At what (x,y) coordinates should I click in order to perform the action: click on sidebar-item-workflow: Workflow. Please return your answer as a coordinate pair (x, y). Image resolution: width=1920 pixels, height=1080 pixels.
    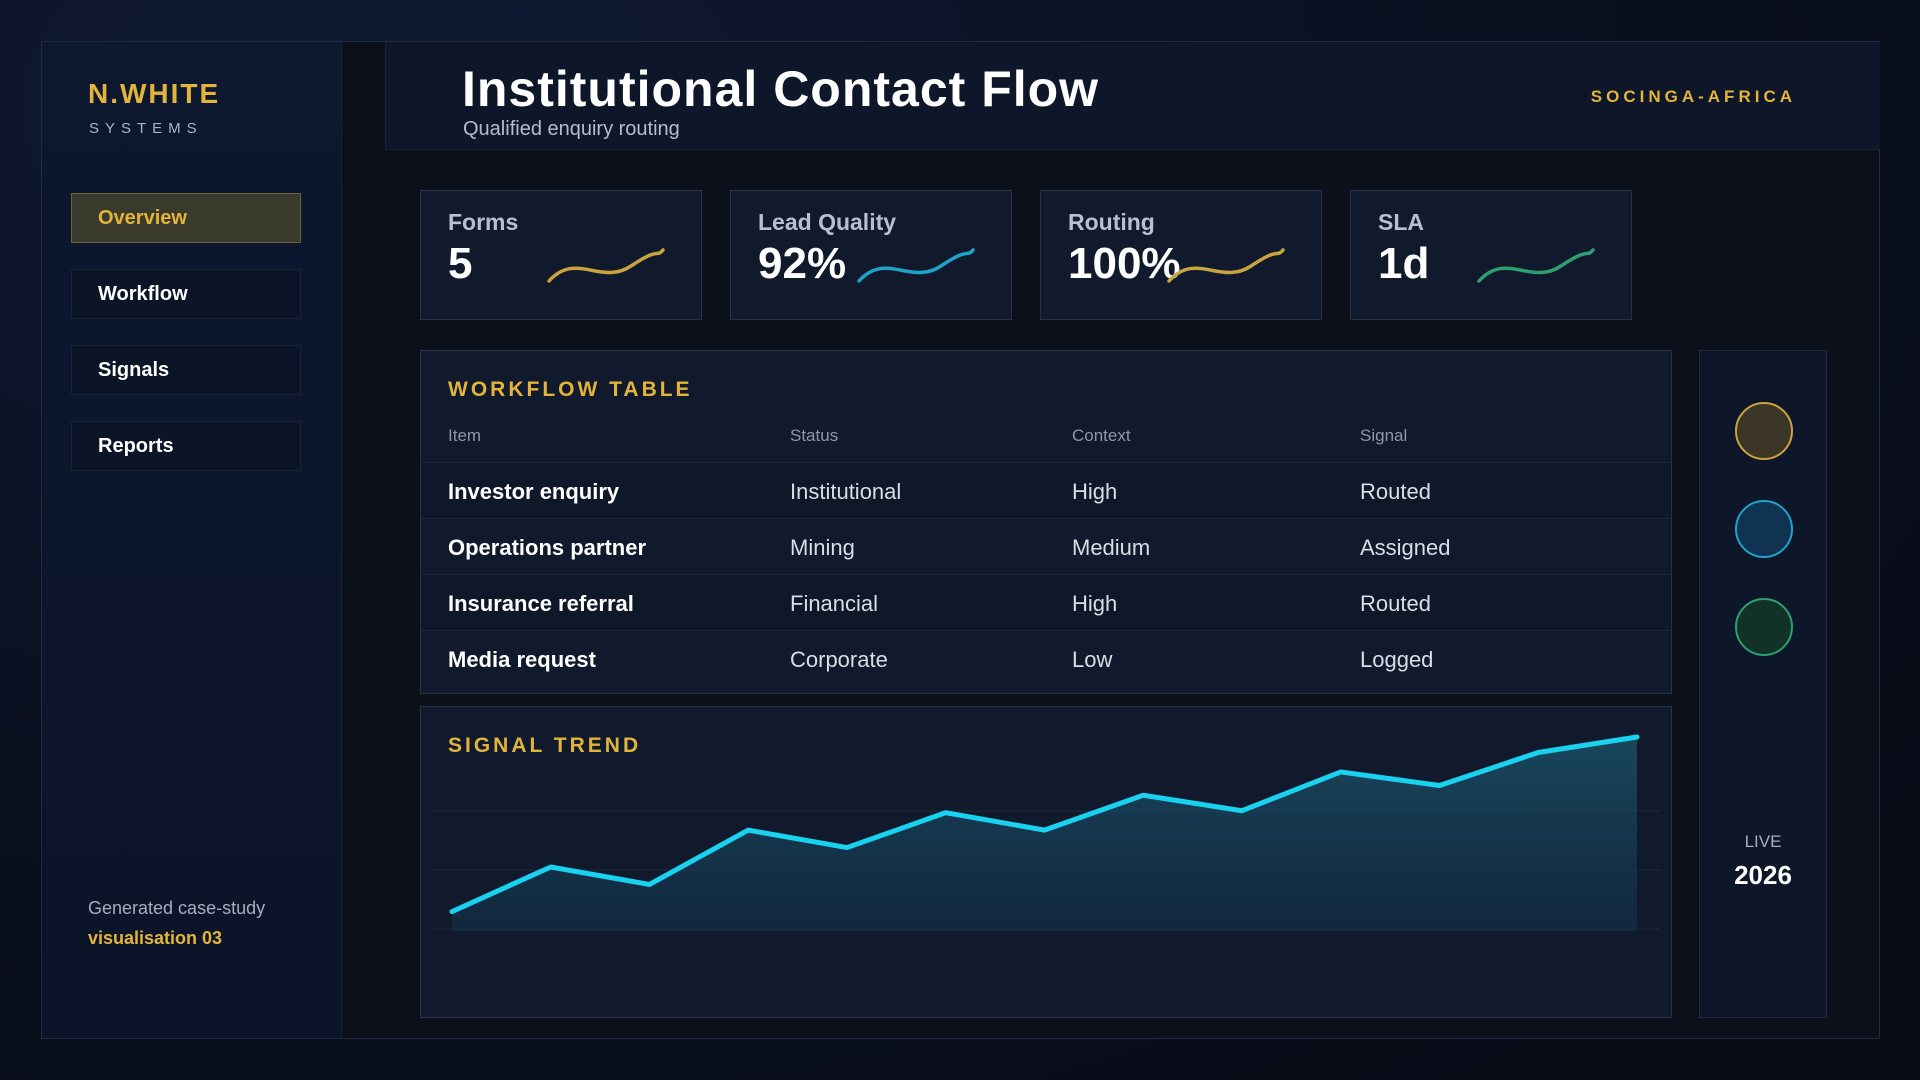
    Looking at the image, I should click on (186, 294).